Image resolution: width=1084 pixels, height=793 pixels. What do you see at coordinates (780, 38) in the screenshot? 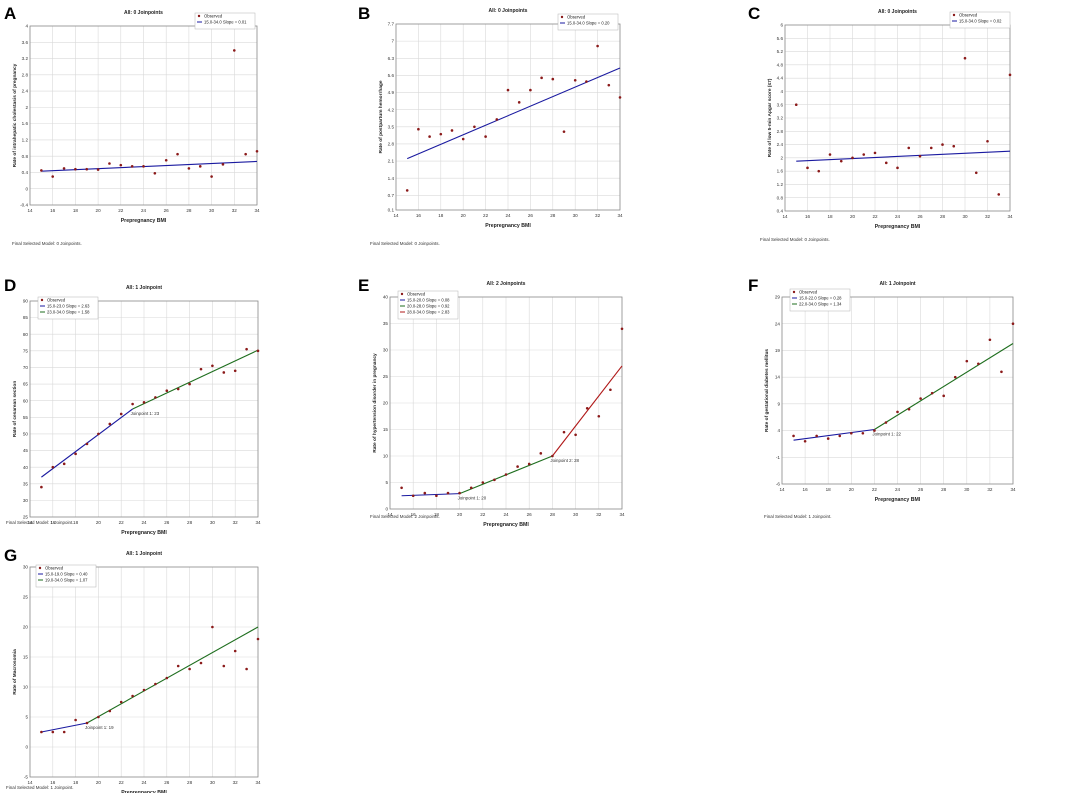
I see `y-tick-label: 5.6` at bounding box center [780, 38].